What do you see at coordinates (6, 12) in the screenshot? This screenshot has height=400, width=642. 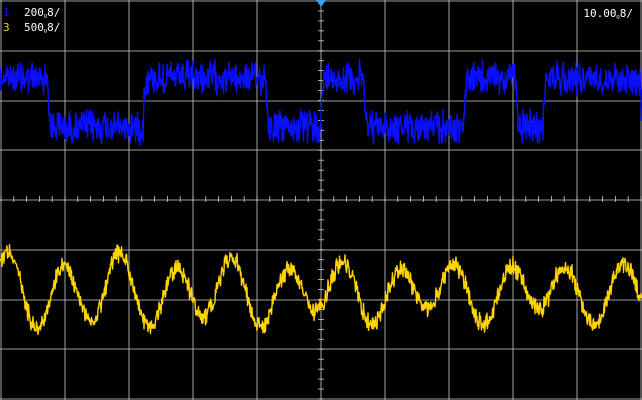 I see `channel1-number: 1` at bounding box center [6, 12].